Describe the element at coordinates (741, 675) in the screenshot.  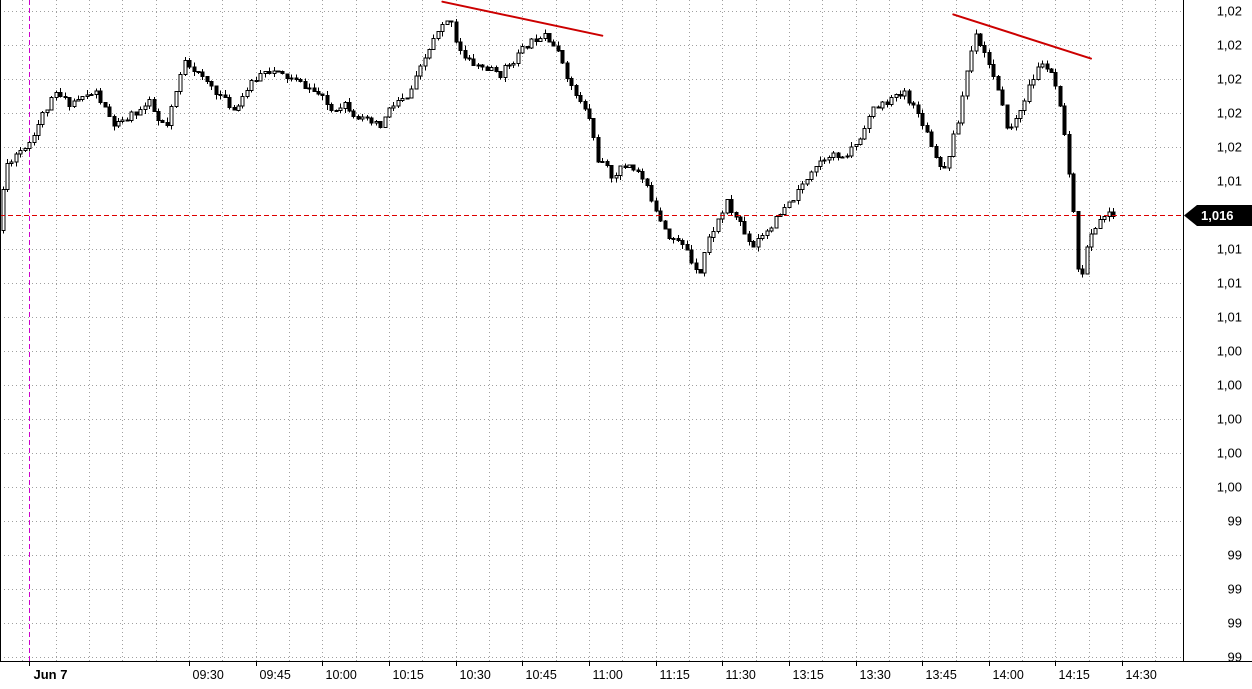
I see `x-axis-label: 11:30` at that location.